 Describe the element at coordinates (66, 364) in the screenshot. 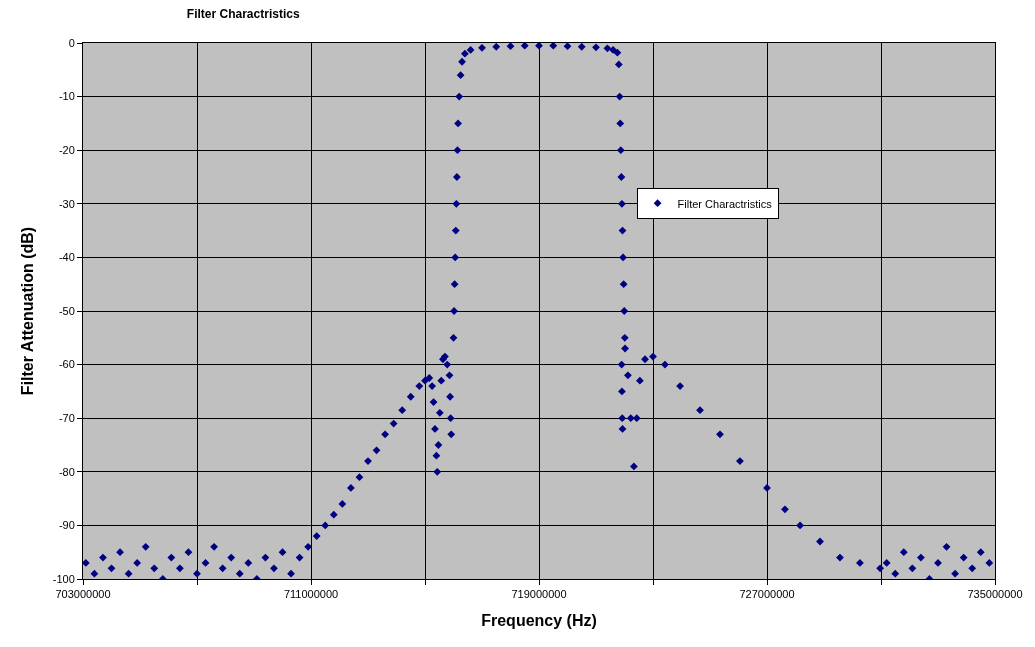

I see `y-tick-label: -60` at that location.